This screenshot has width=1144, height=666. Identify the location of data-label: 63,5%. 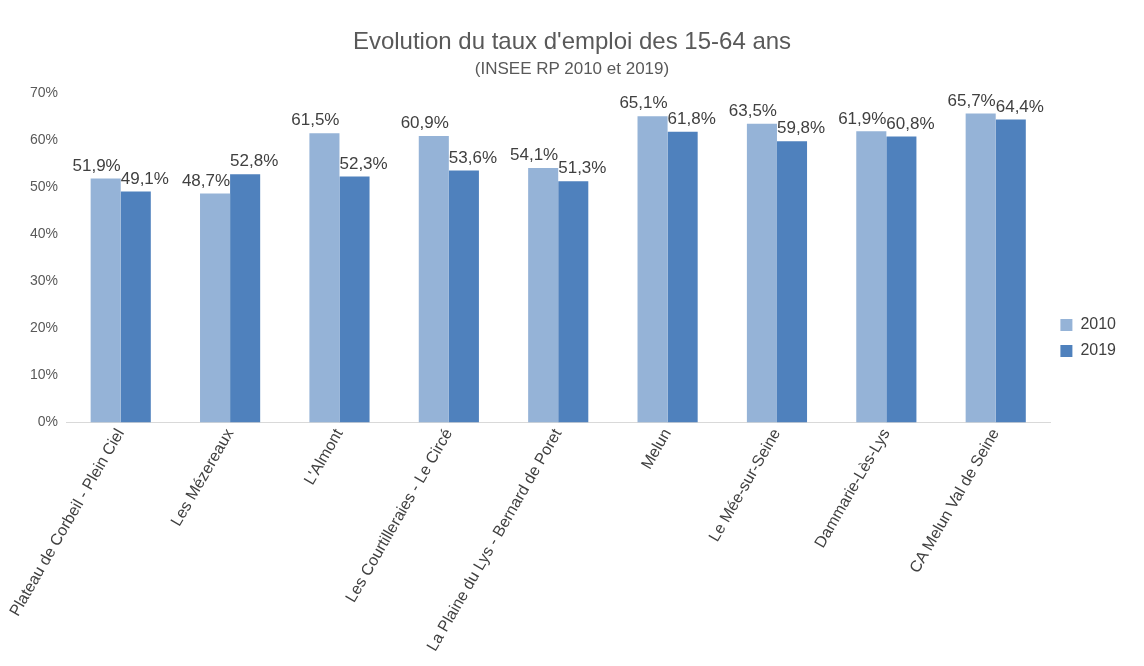
(752, 110).